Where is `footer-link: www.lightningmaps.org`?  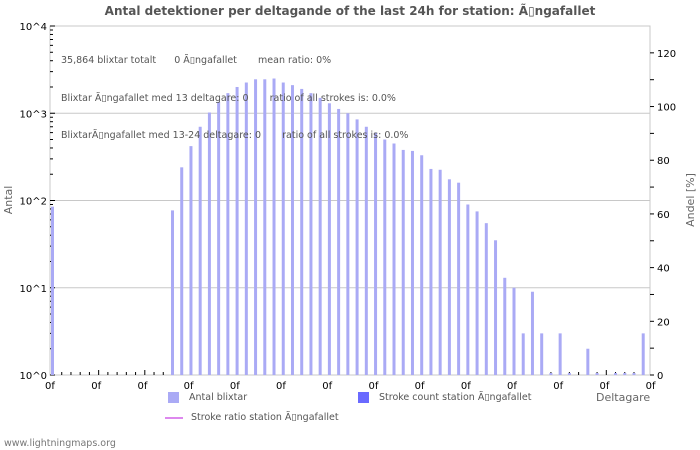
footer-link: www.lightningmaps.org is located at coordinates (60, 443).